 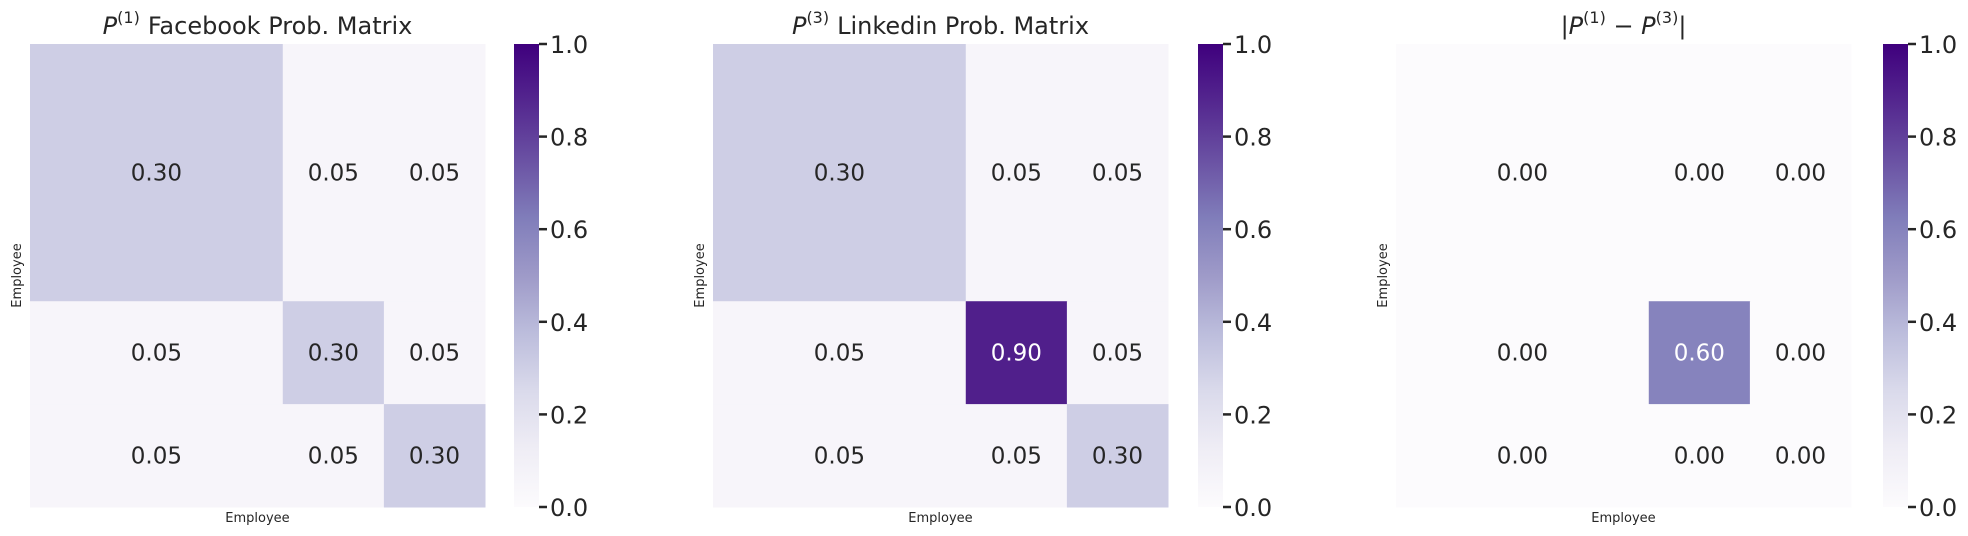 I want to click on cell-value-label: 0.60, so click(x=1699, y=354).